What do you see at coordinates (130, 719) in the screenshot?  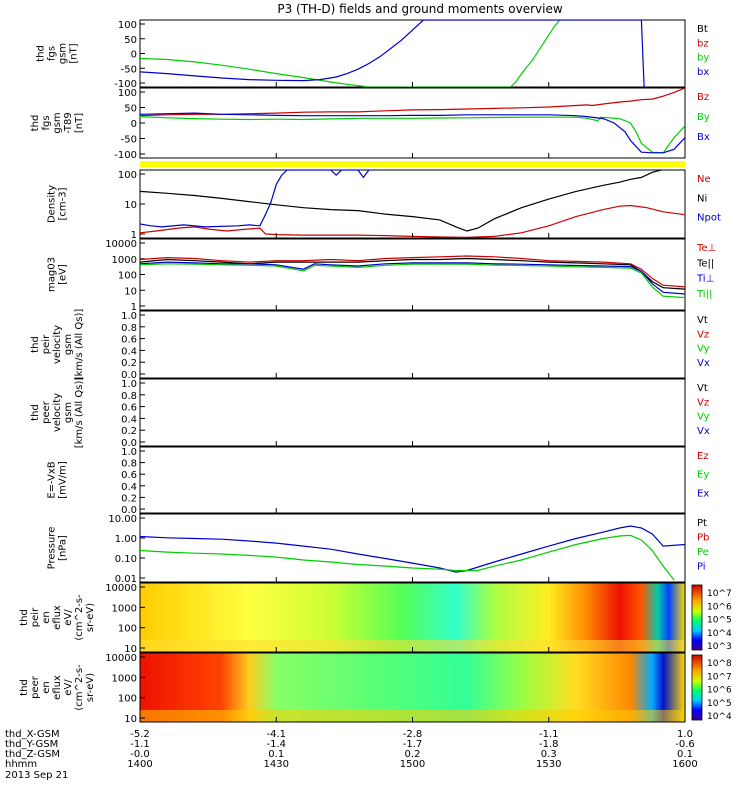 I see `ytick-label-peer_eflux-3: 10` at bounding box center [130, 719].